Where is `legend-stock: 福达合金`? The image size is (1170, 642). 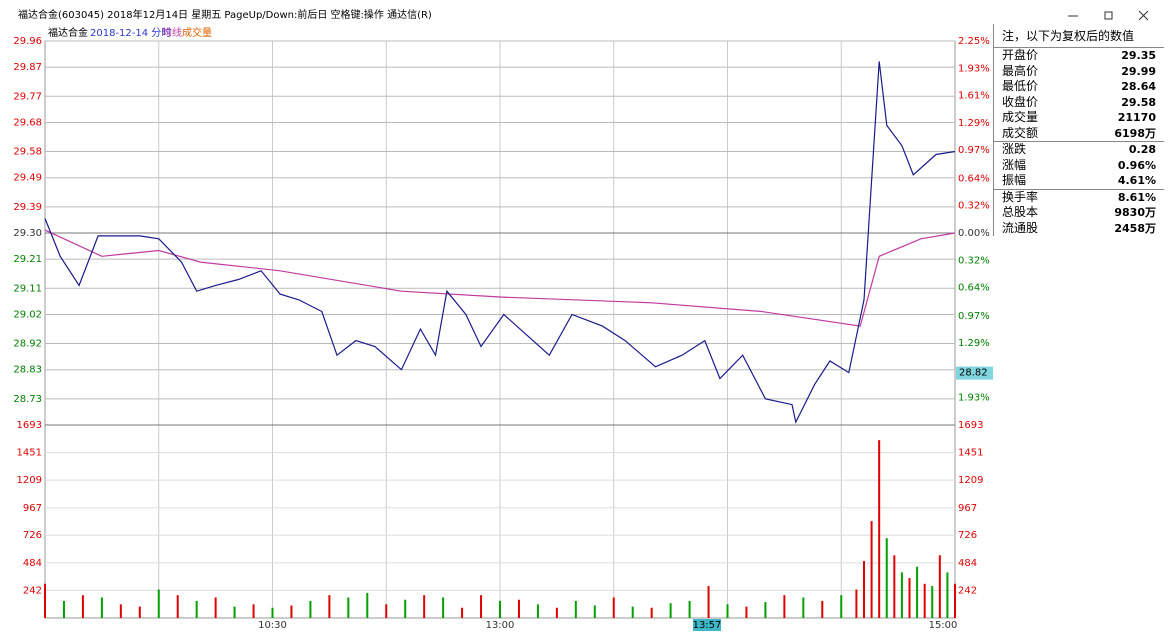
legend-stock: 福达合金 is located at coordinates (68, 32).